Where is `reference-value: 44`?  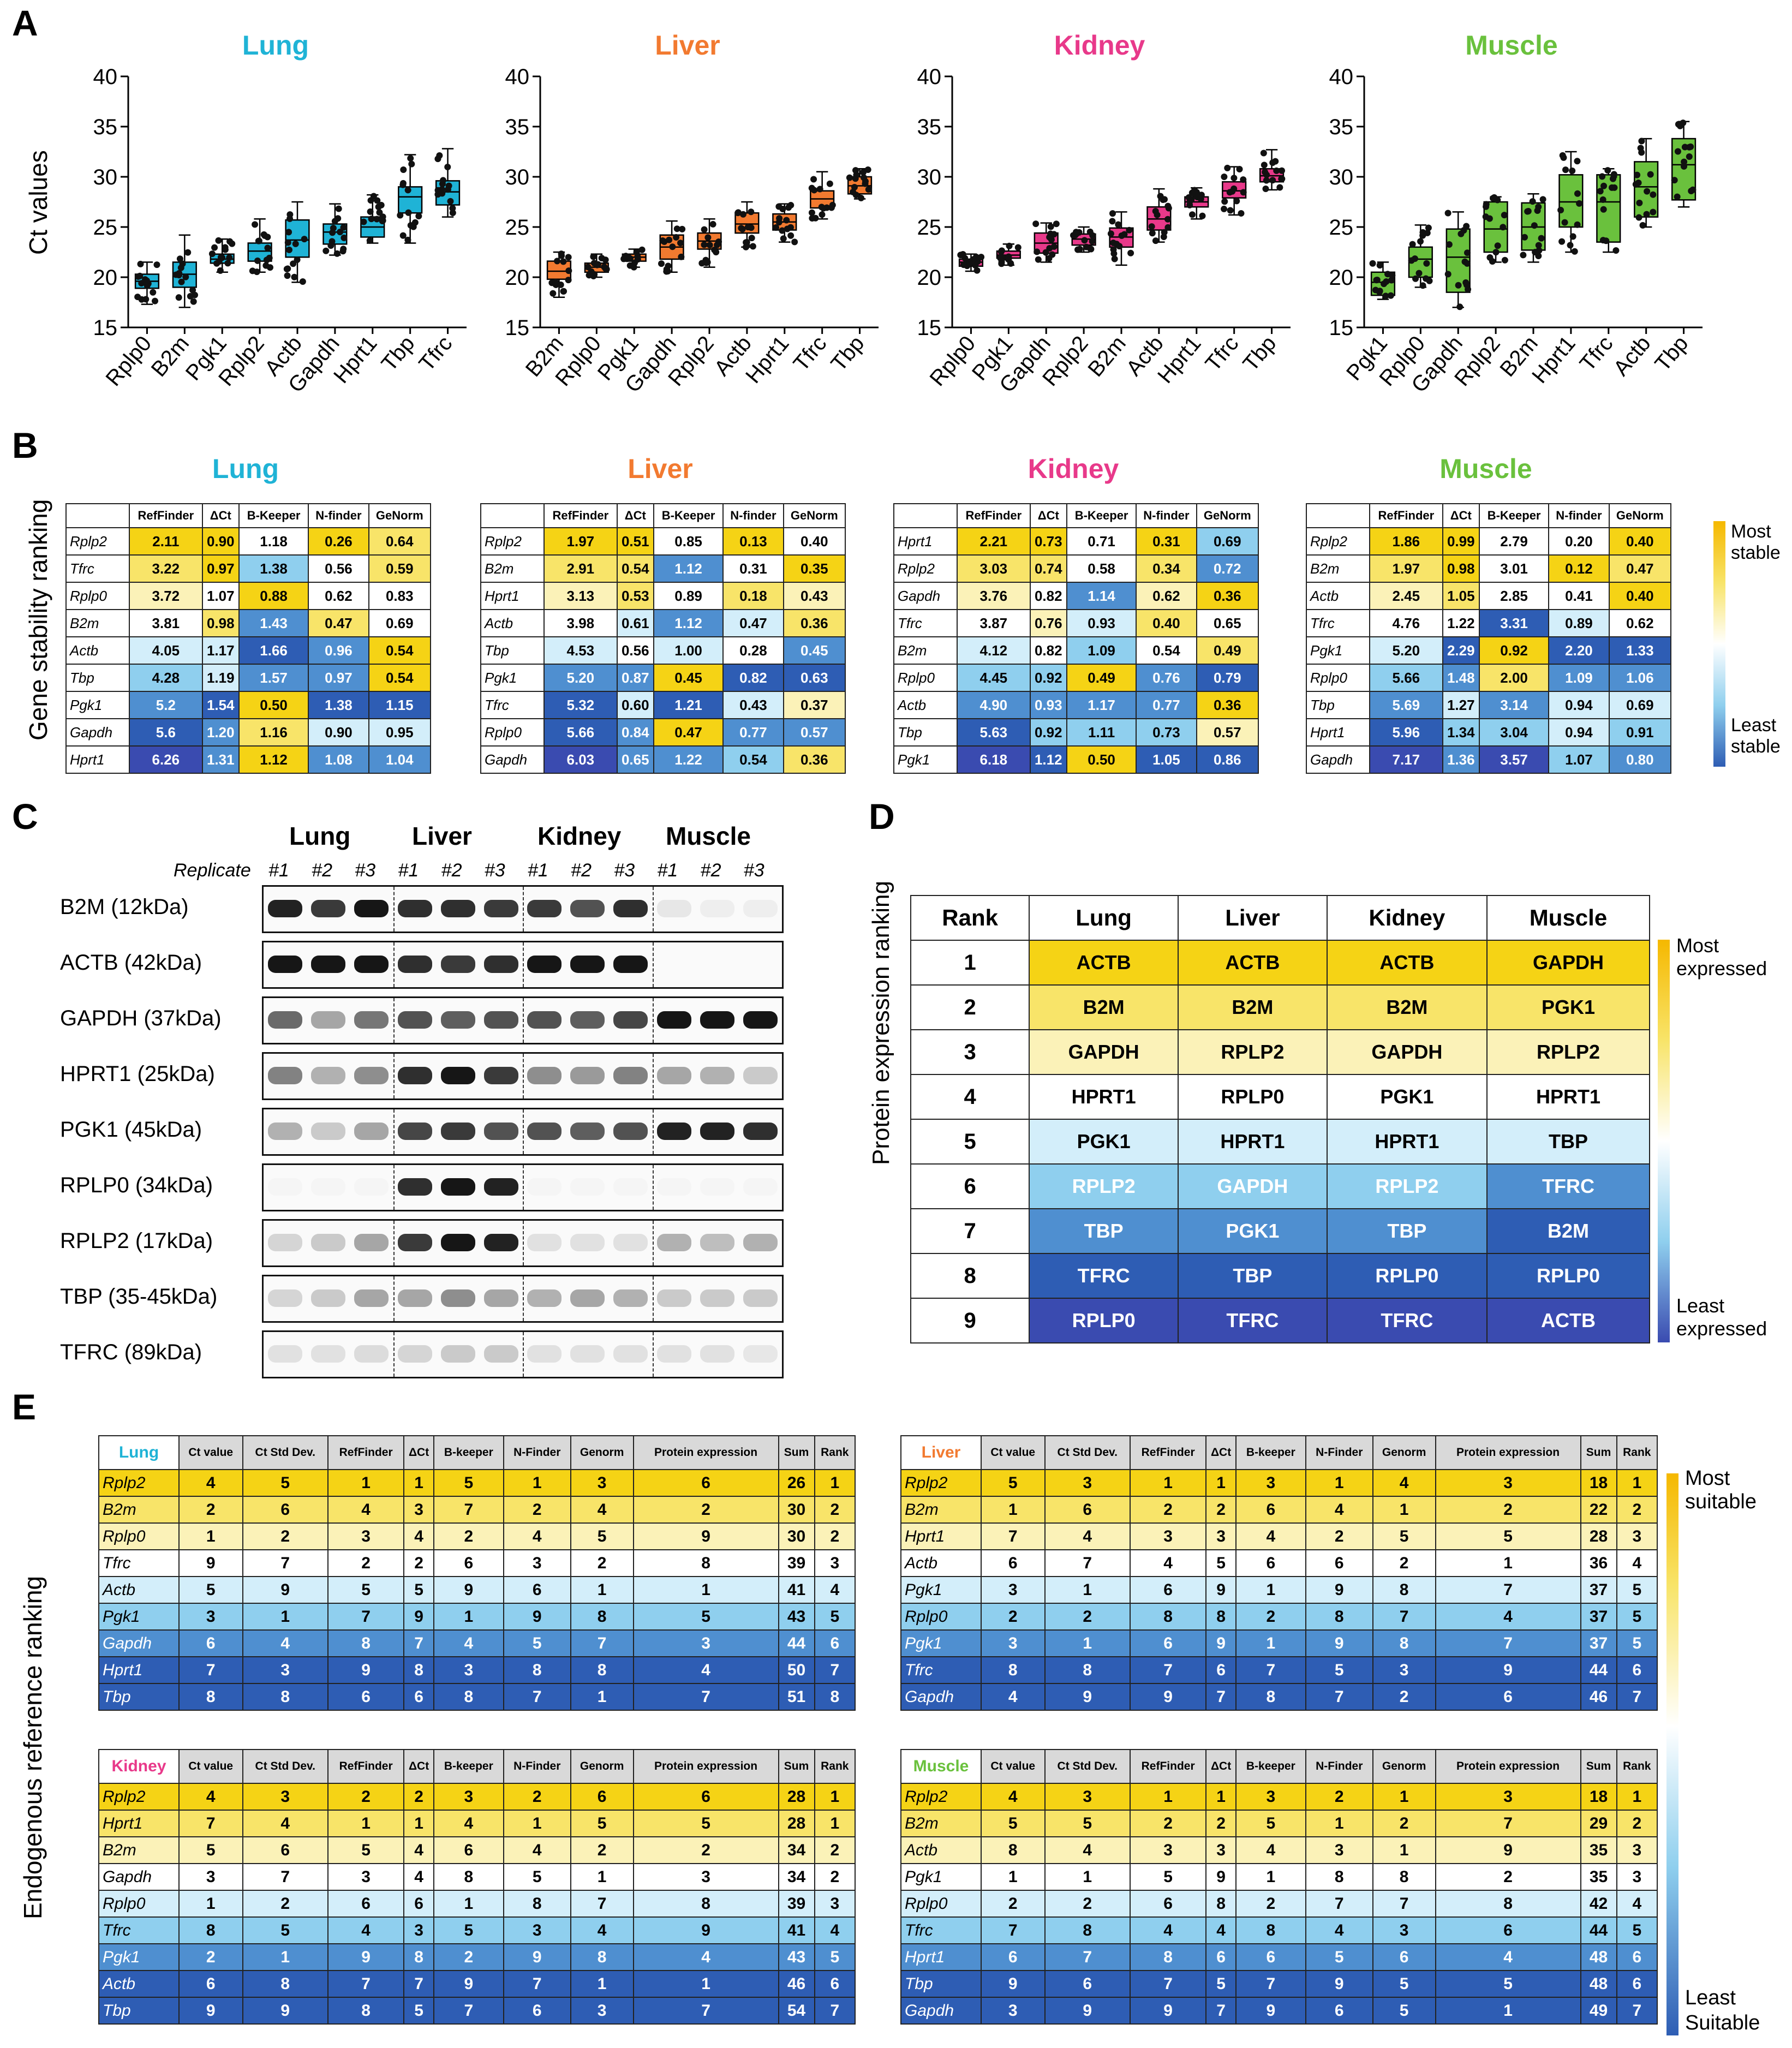 reference-value: 44 is located at coordinates (797, 1643).